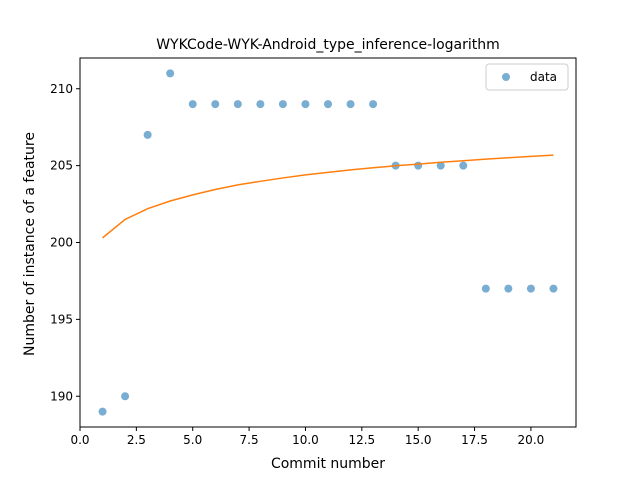 The width and height of the screenshot is (640, 480). What do you see at coordinates (136, 440) in the screenshot?
I see `x-tick-label: 2.5` at bounding box center [136, 440].